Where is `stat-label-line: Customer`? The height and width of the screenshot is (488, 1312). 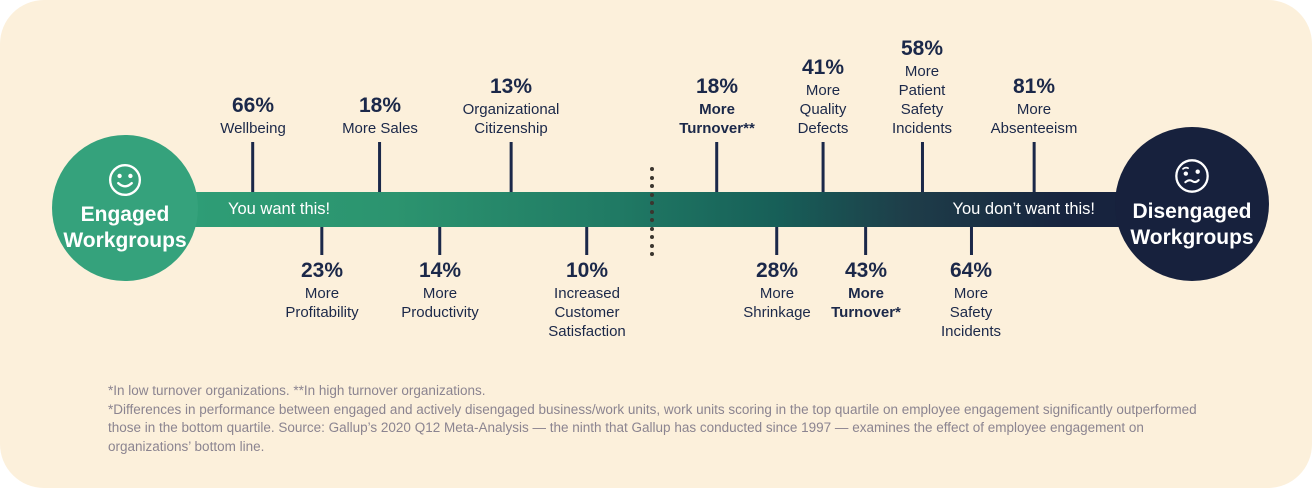
stat-label-line: Customer is located at coordinates (587, 312).